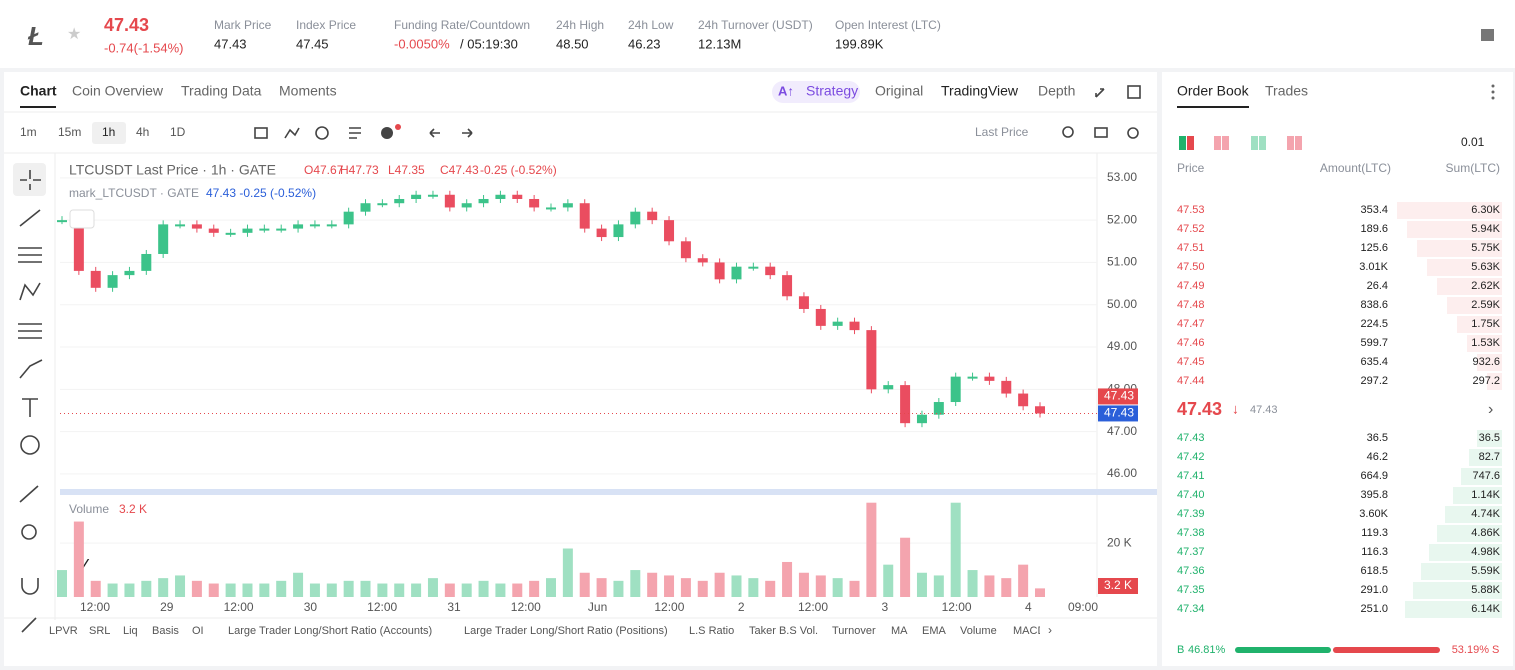 The height and width of the screenshot is (670, 1515). Describe the element at coordinates (28, 132) in the screenshot. I see `interval: 1m` at that location.